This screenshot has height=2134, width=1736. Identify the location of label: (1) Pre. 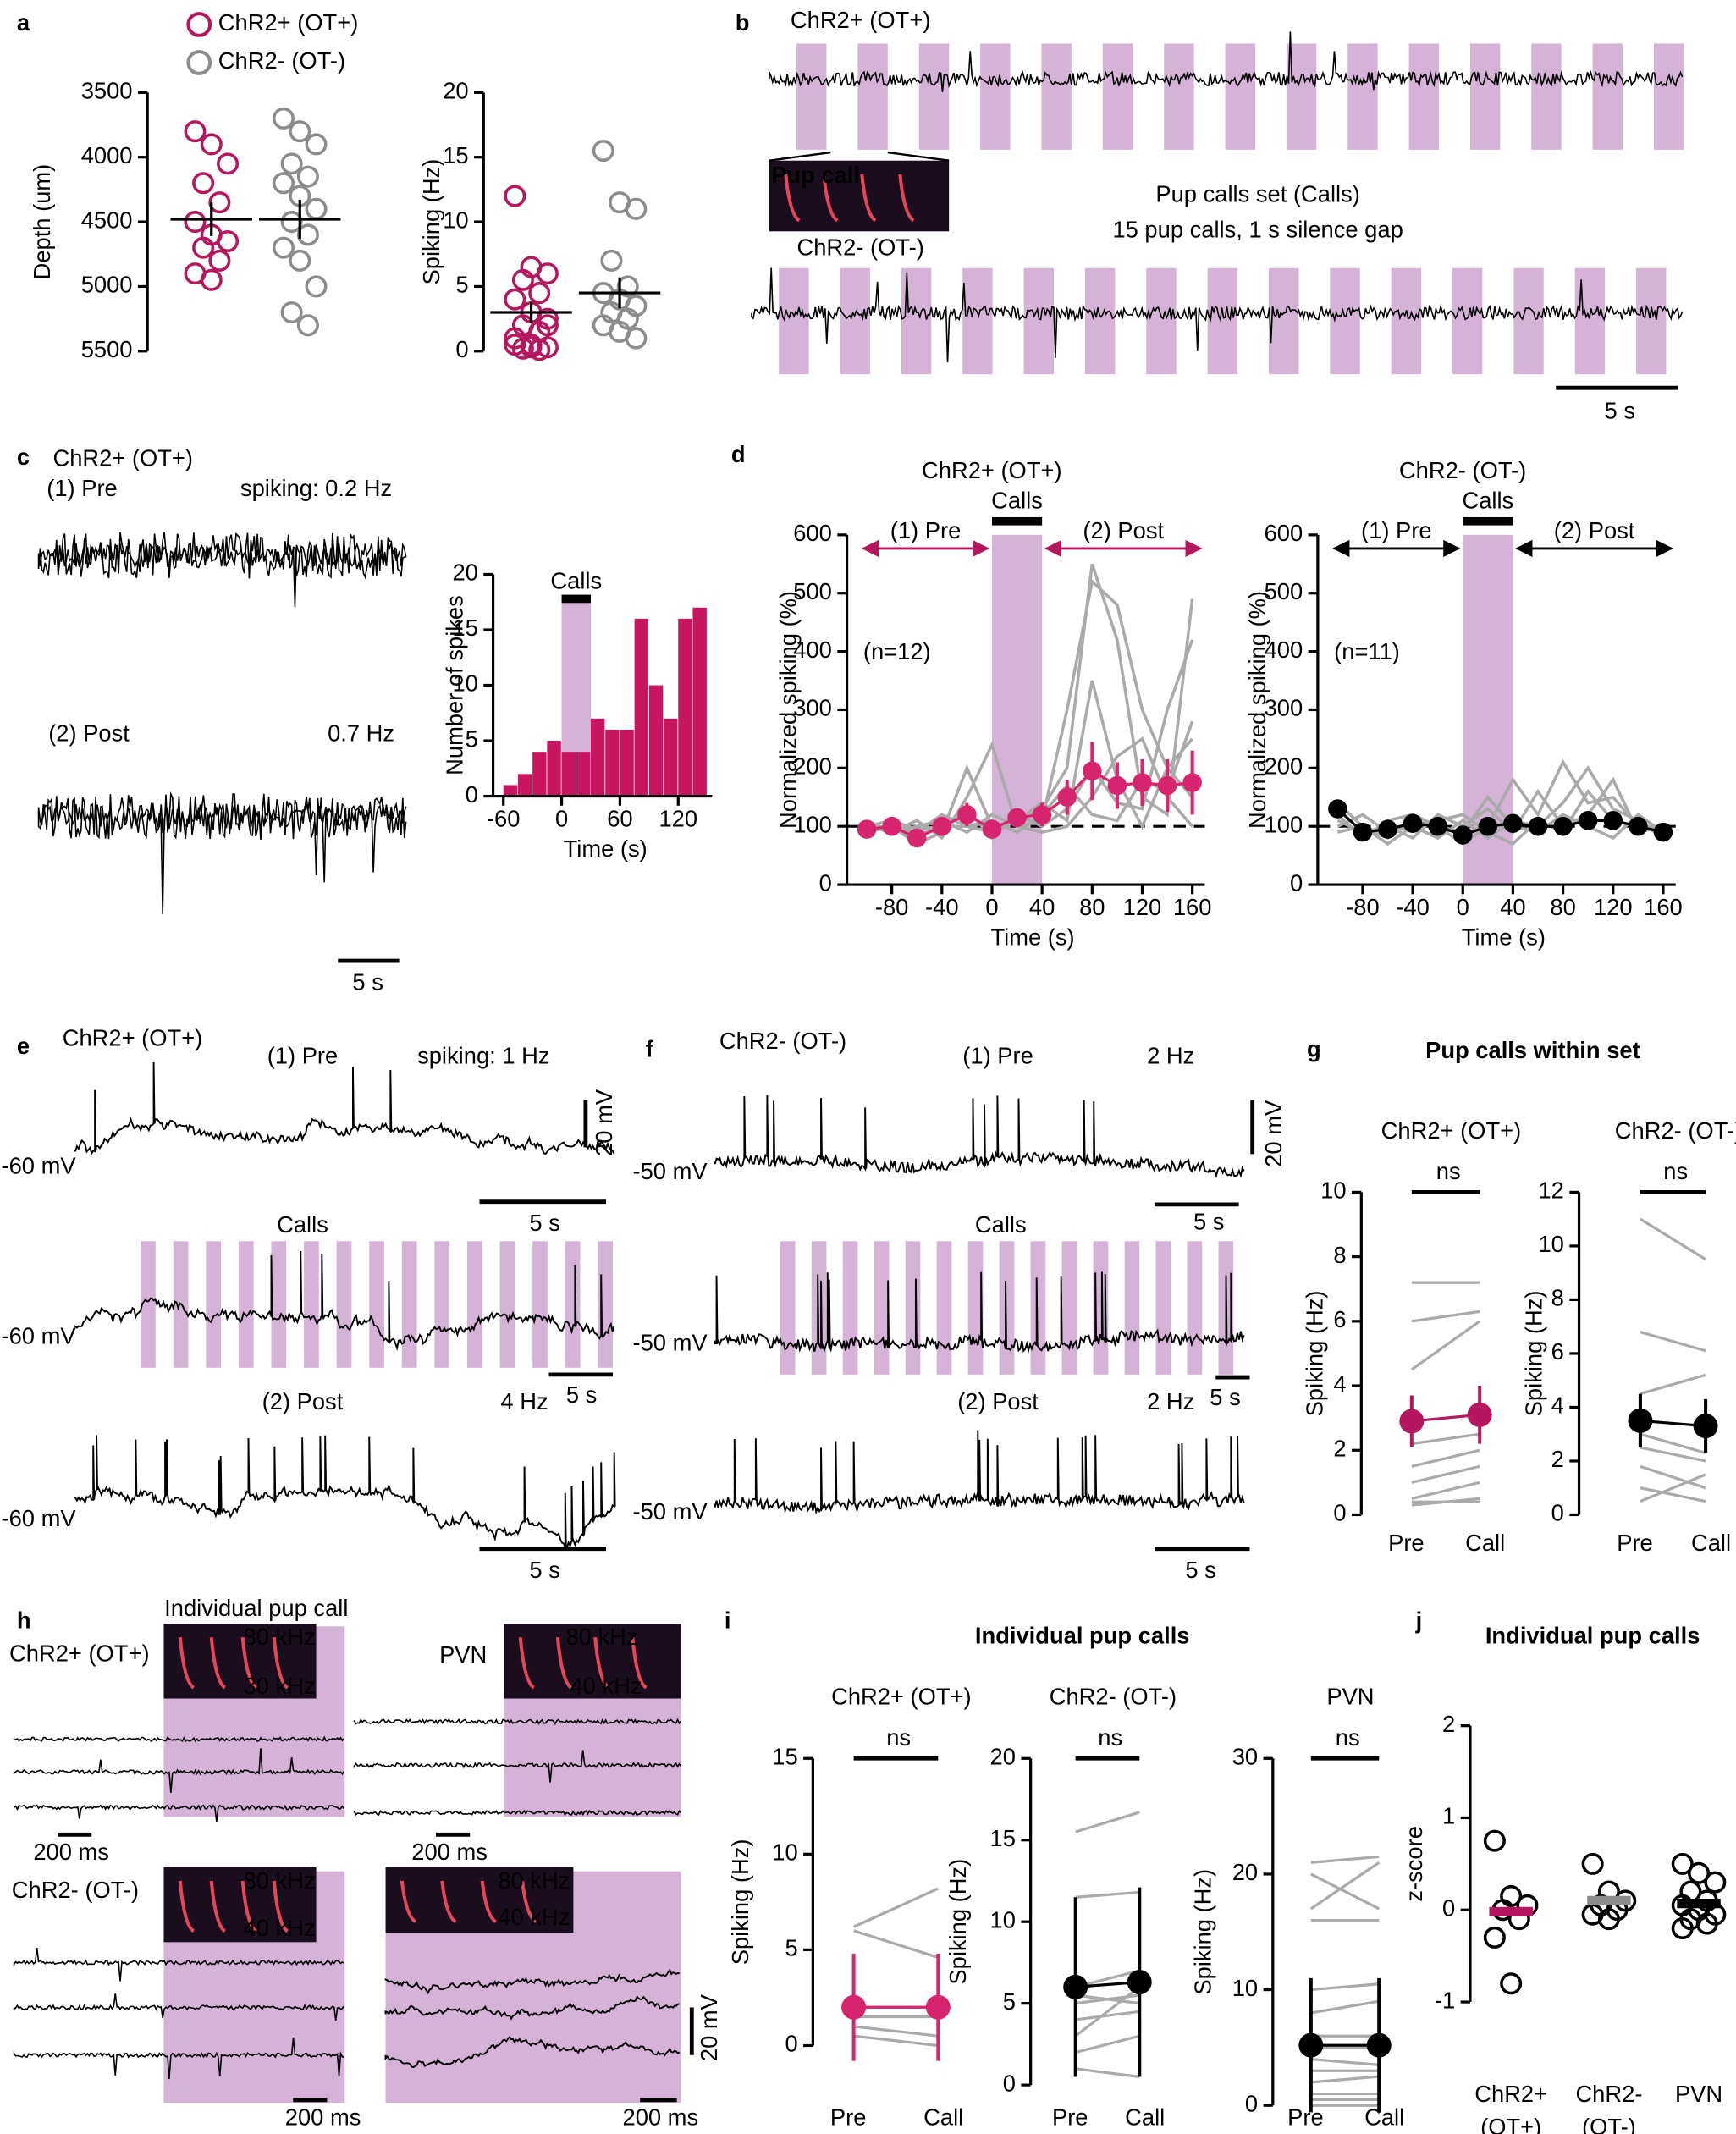
(926, 530).